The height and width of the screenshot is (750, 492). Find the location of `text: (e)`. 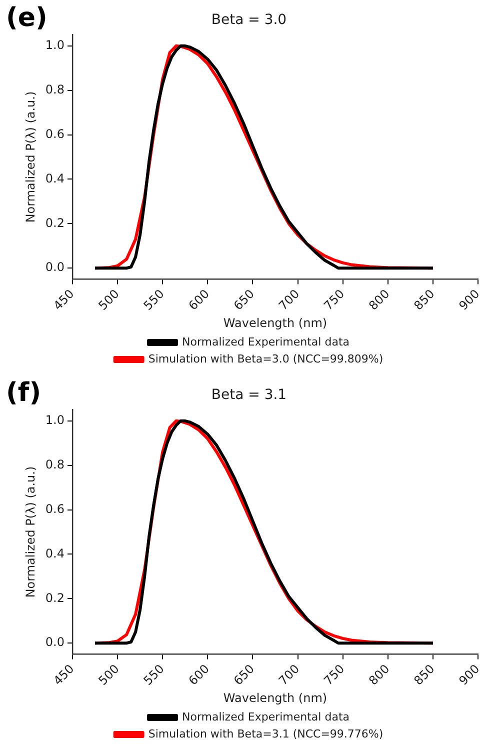

text: (e) is located at coordinates (27, 17).